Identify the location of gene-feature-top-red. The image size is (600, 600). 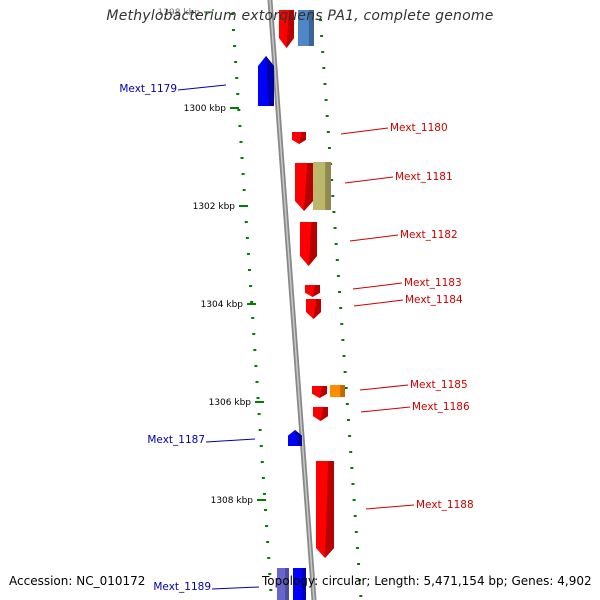
(286, 29).